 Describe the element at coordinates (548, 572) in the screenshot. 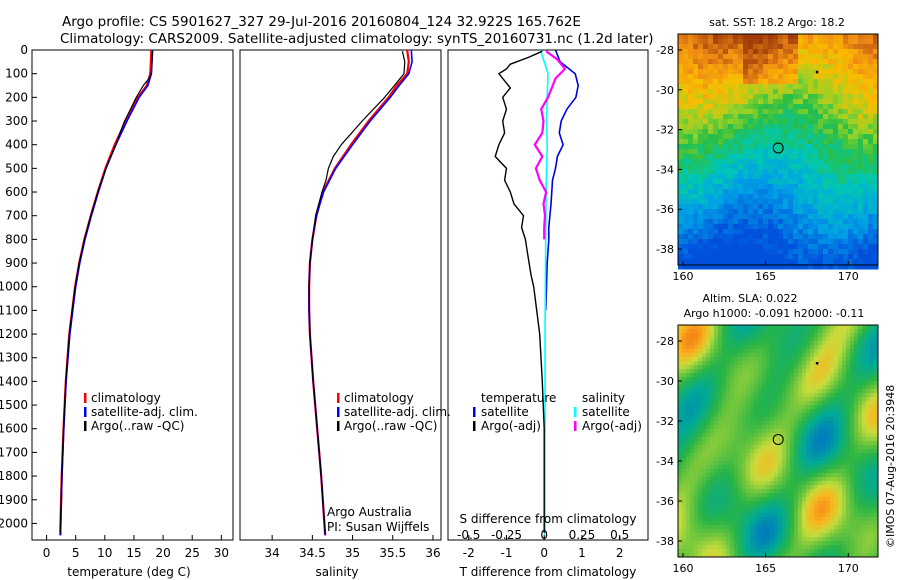

I see `t-difference-label: T difference from climatology` at that location.